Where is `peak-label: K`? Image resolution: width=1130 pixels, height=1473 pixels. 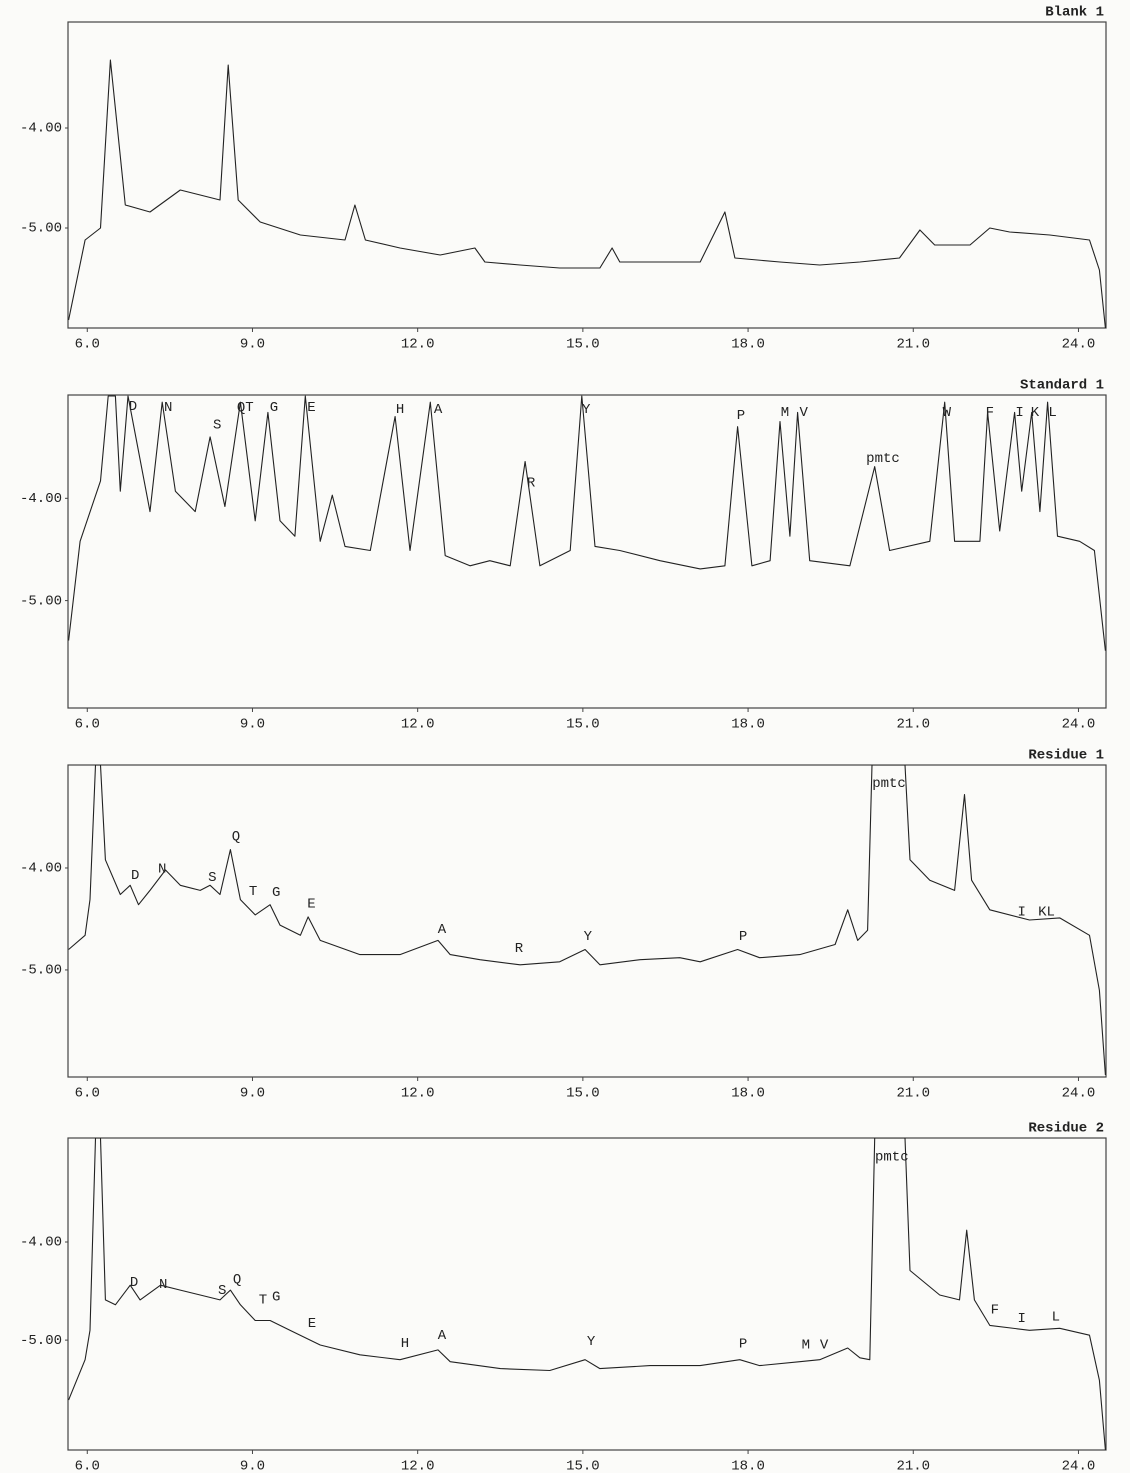
peak-label: K is located at coordinates (1035, 413).